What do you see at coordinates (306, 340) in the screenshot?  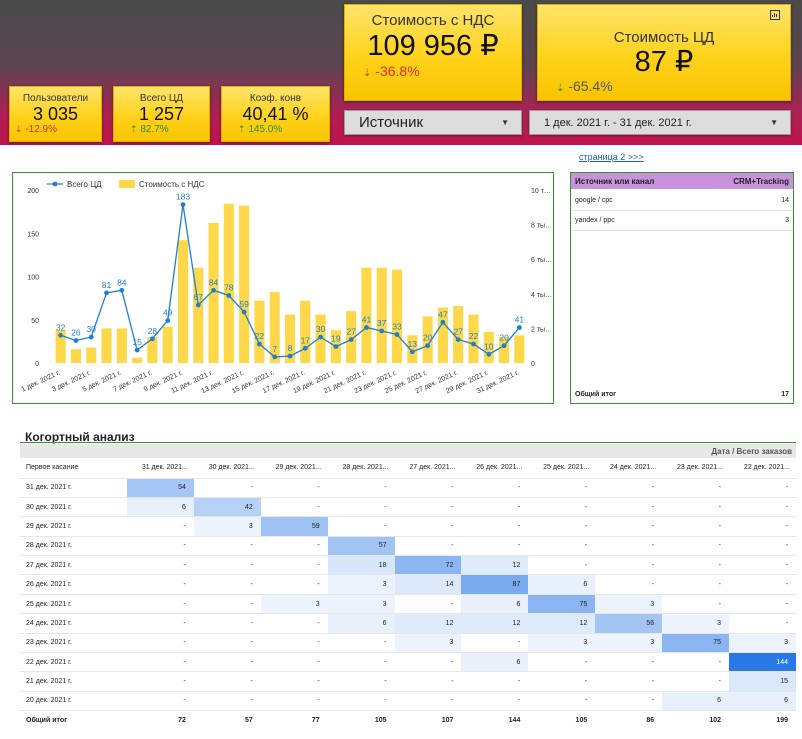 I see `data-label: 17` at bounding box center [306, 340].